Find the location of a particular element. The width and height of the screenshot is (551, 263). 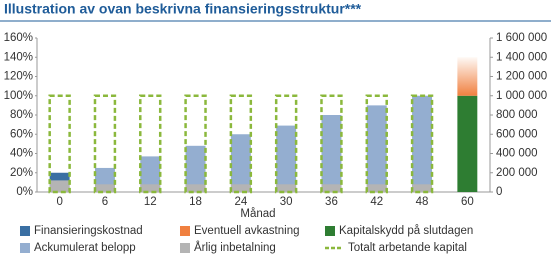

legend-label: Årlig inbetalning is located at coordinates (235, 247).